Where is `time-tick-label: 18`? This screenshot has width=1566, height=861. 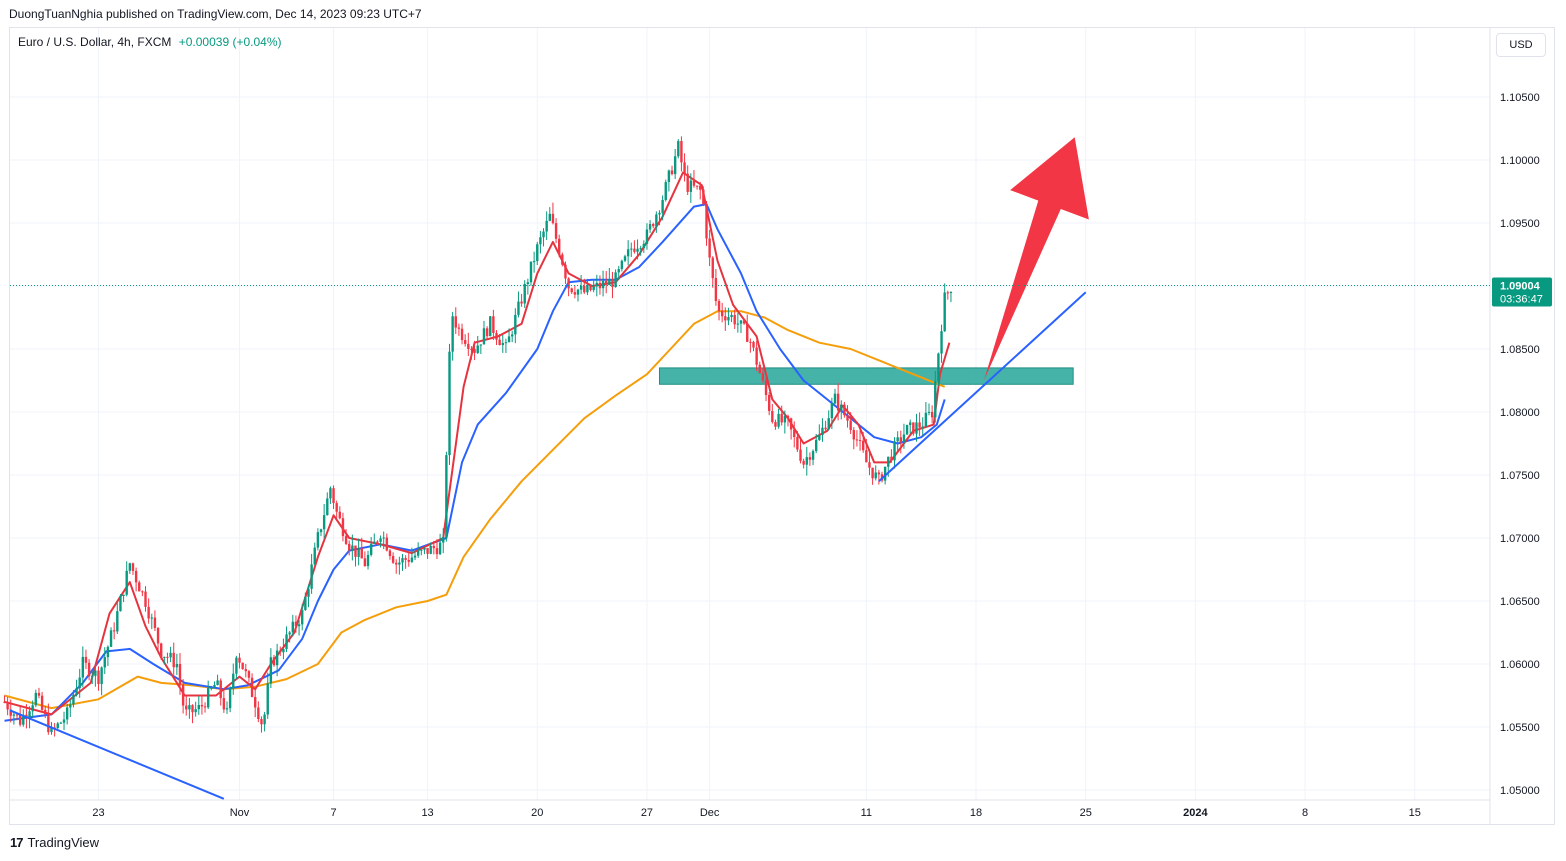
time-tick-label: 18 is located at coordinates (976, 813).